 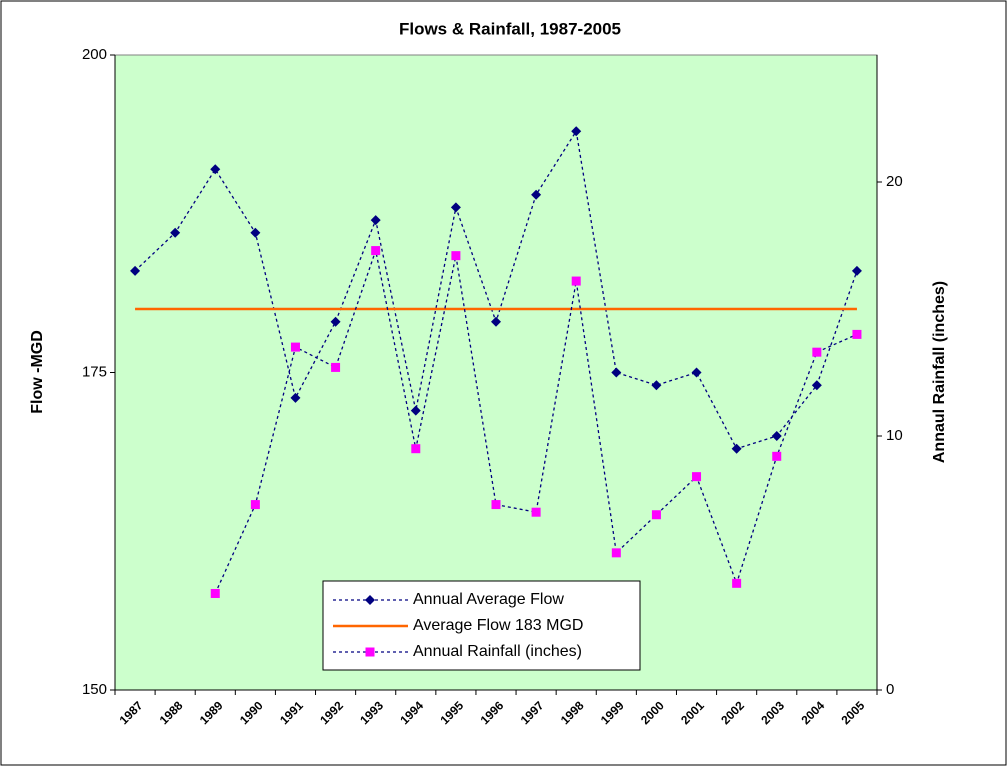 What do you see at coordinates (894, 435) in the screenshot?
I see `y2-tick-label: 10` at bounding box center [894, 435].